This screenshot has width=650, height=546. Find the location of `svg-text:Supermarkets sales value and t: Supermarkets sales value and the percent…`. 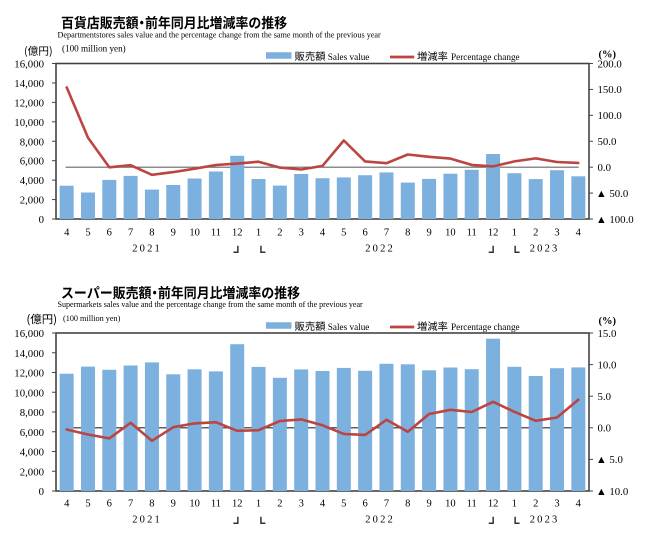

svg-text:Supermarkets sales value and t: Supermarkets sales value and the percent… is located at coordinates (211, 304).